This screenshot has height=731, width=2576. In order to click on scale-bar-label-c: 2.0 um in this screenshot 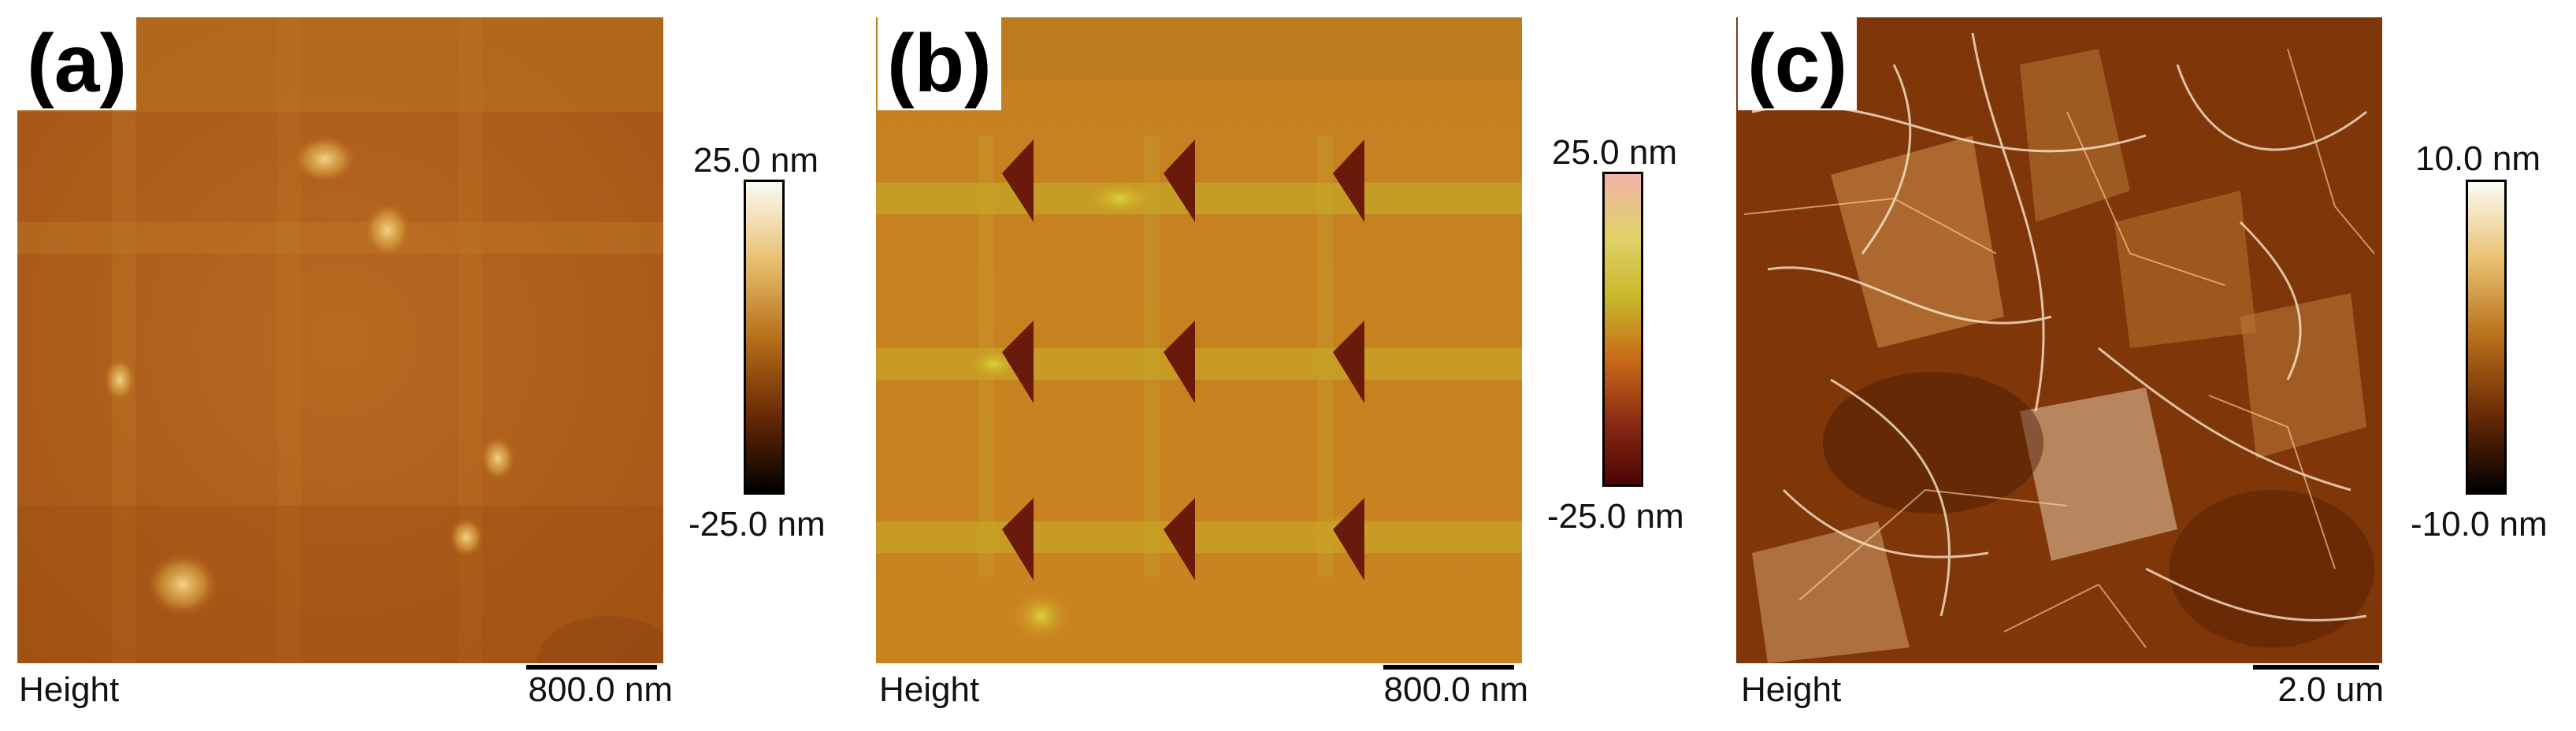, I will do `click(2330, 689)`.